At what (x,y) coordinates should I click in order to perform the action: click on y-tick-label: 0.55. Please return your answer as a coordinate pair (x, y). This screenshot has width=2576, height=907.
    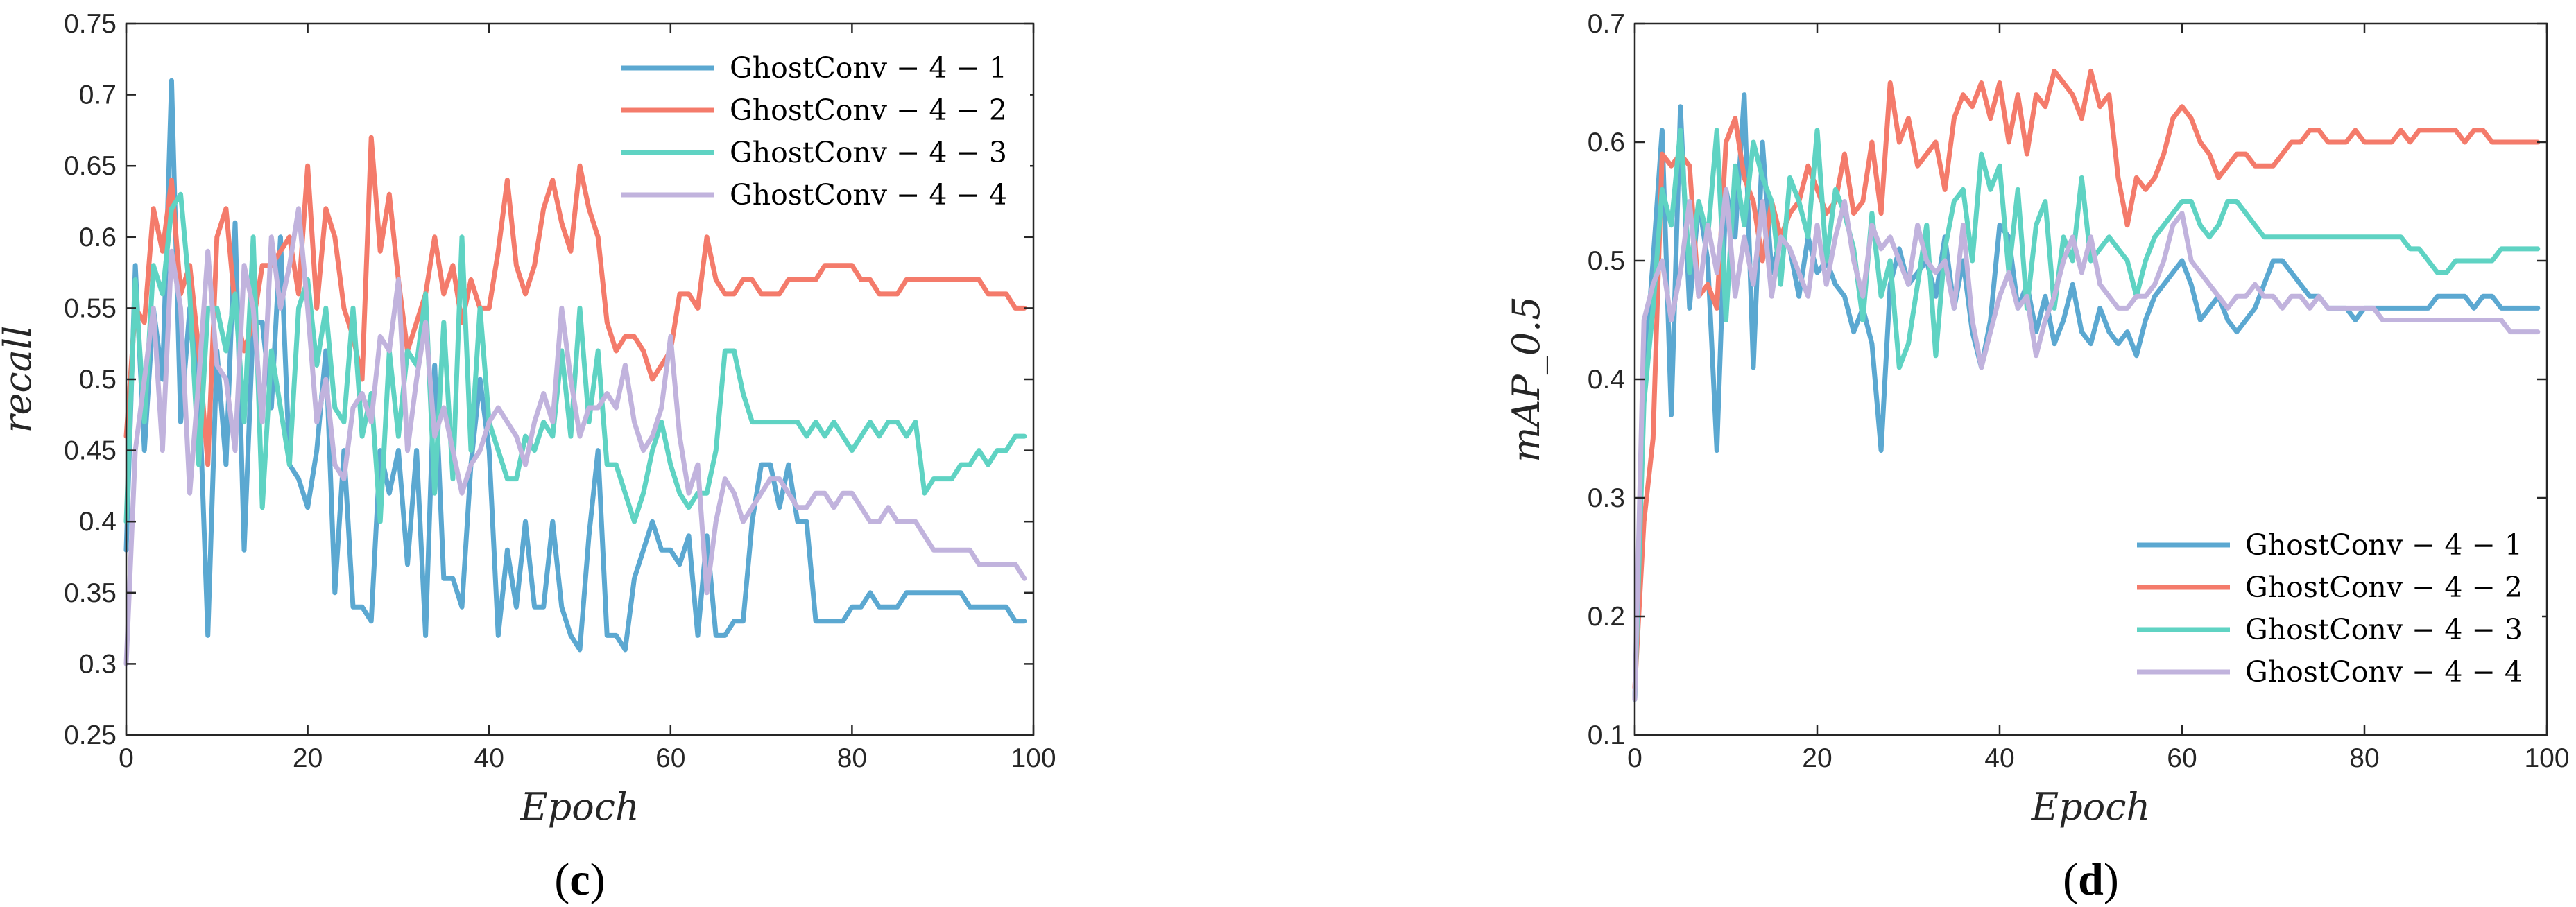
    Looking at the image, I should click on (90, 308).